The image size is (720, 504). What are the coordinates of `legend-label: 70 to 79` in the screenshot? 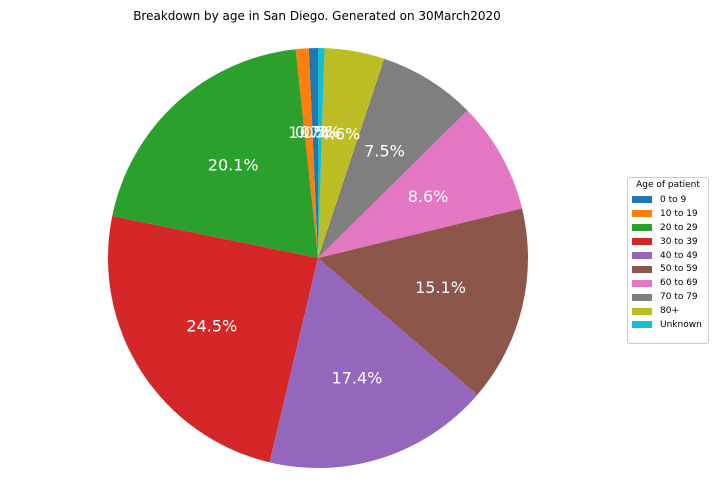 It's located at (679, 297).